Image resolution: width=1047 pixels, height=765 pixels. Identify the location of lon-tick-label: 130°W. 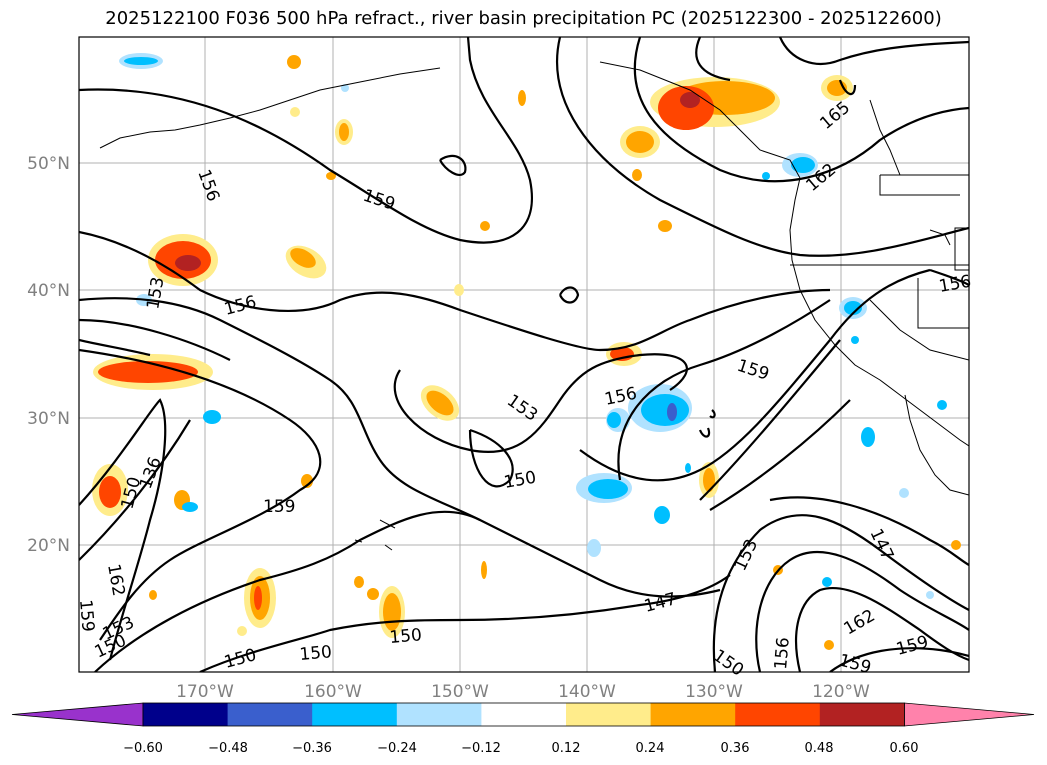
(714, 692).